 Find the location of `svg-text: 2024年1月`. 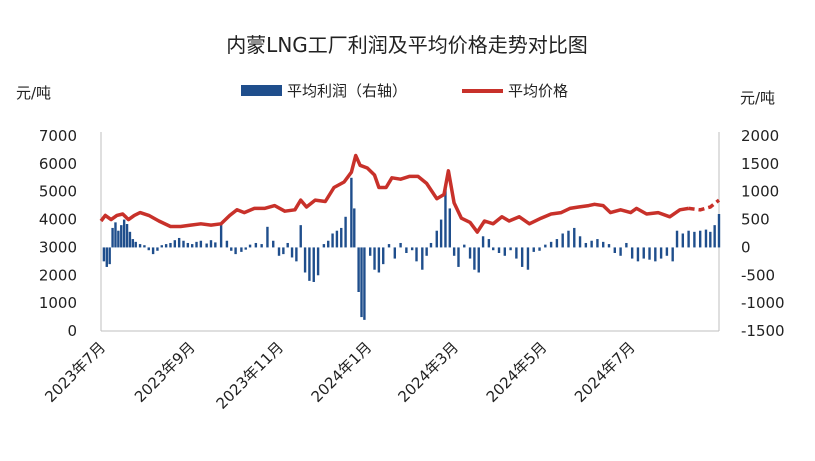

svg-text: 2024年1月 is located at coordinates (342, 372).